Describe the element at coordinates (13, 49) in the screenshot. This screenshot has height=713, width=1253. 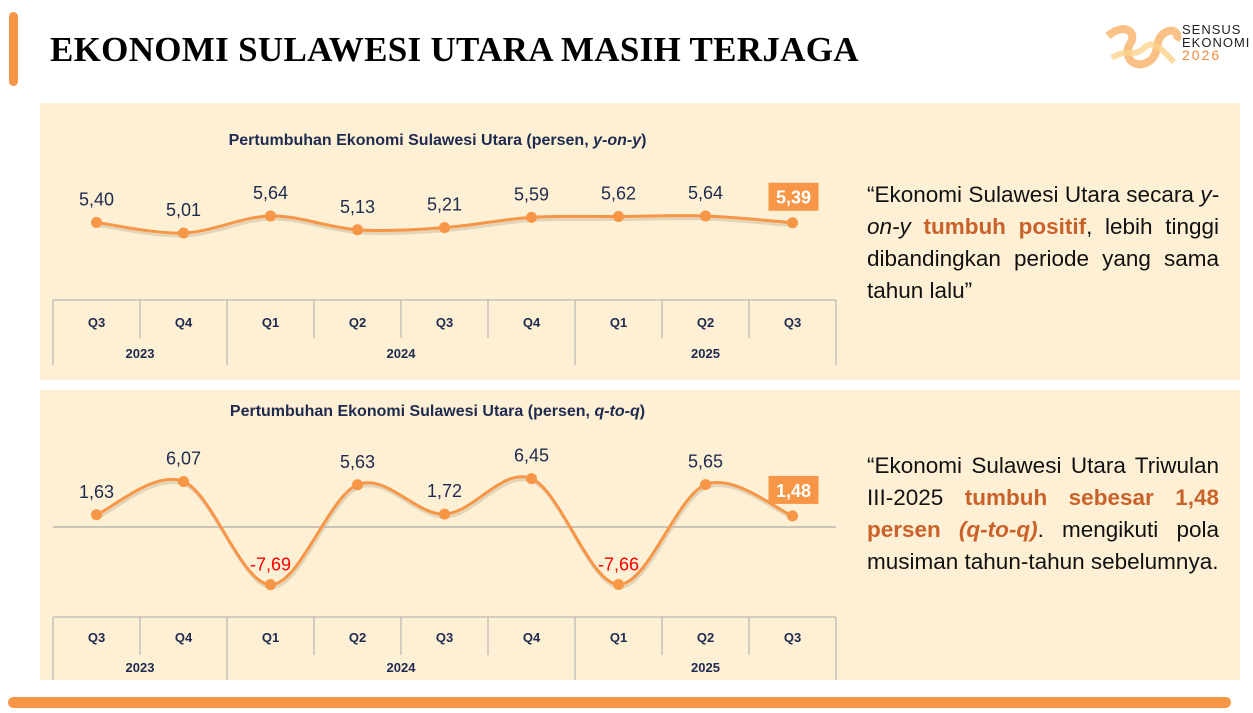
I see `title-accent-bar` at that location.